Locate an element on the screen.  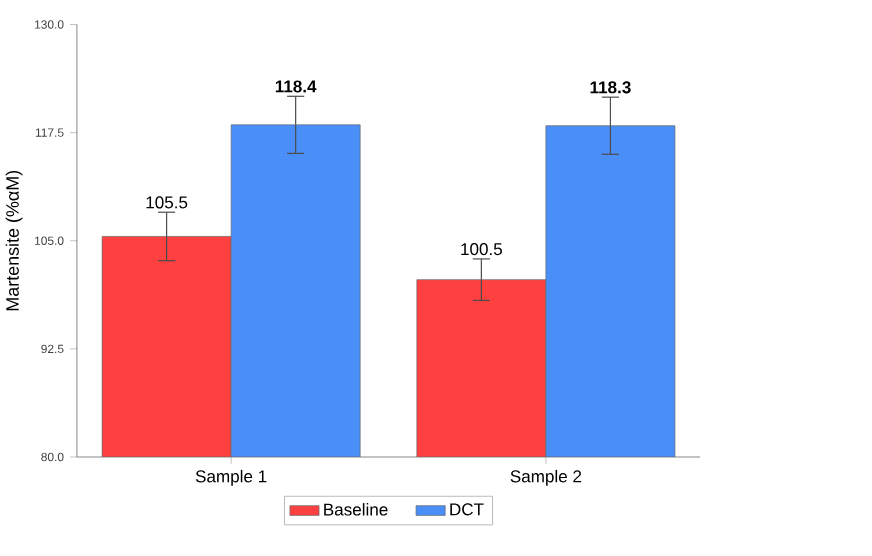
legend-label: DCT is located at coordinates (467, 509).